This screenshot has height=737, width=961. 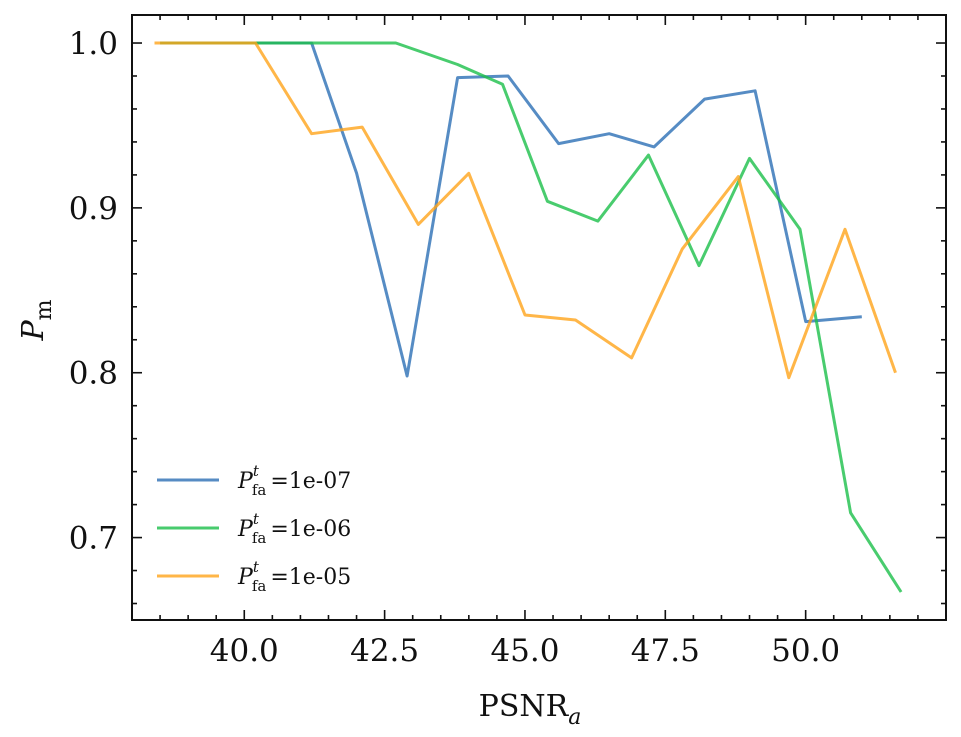 I want to click on legend-label-1e-06: Pt fa =1e-06, so click(x=294, y=528).